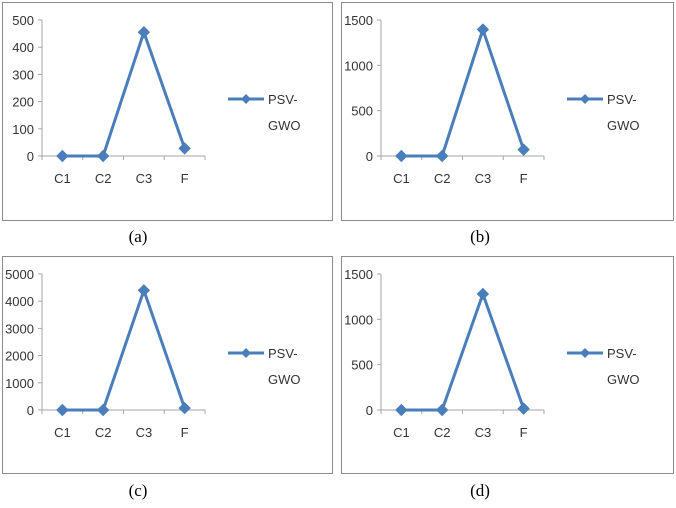 This screenshot has width=676, height=508. Describe the element at coordinates (138, 236) in the screenshot. I see `caption-a: (a)` at that location.